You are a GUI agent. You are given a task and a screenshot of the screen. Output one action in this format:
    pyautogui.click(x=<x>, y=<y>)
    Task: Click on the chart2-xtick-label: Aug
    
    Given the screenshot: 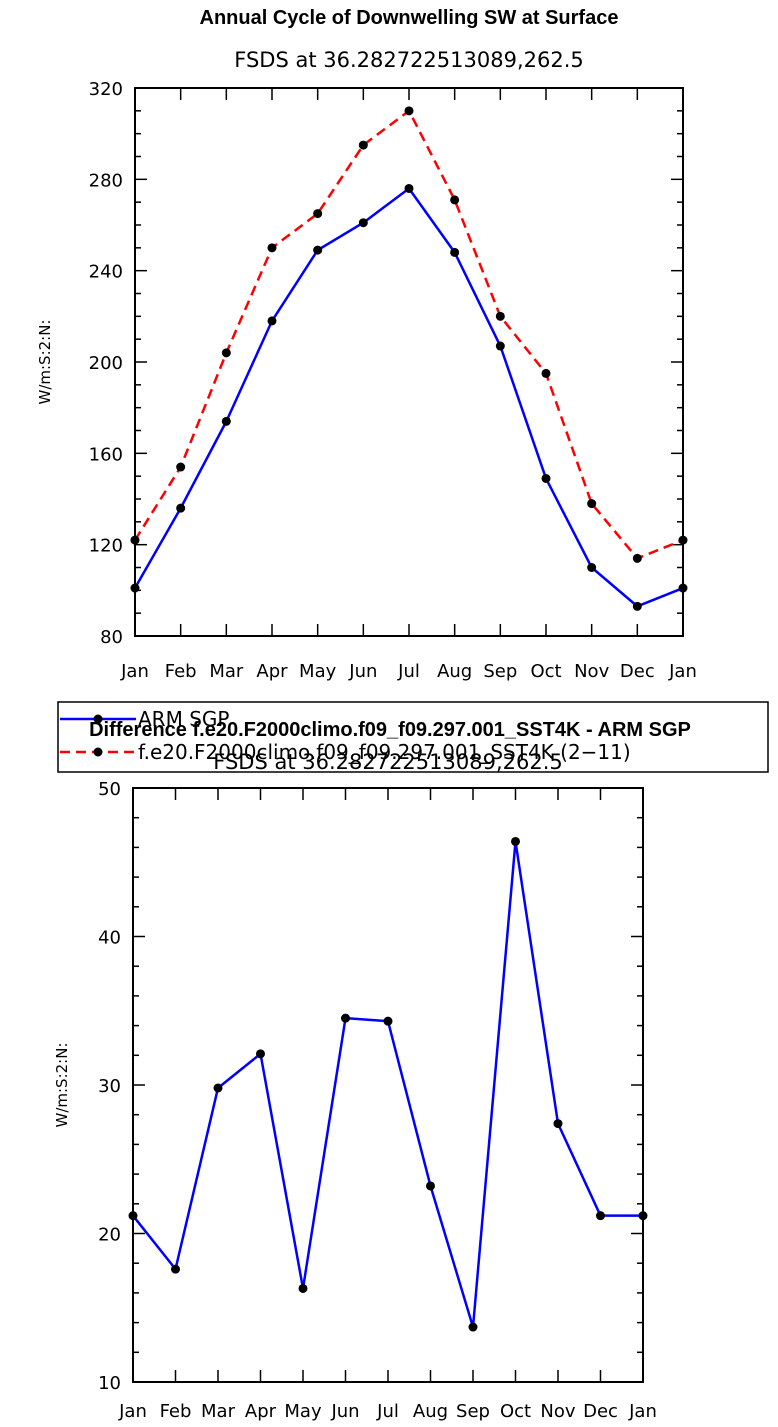 What is the action you would take?
    pyautogui.click(x=430, y=1411)
    